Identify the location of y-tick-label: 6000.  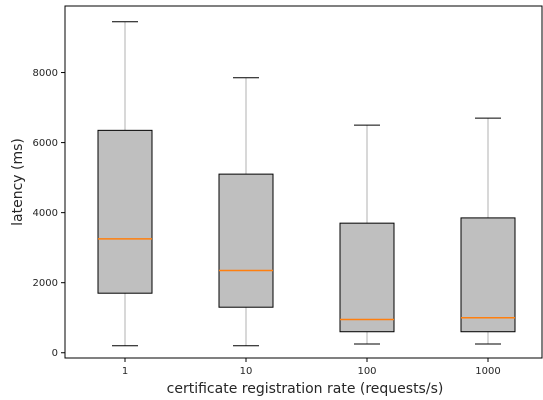
(45, 143).